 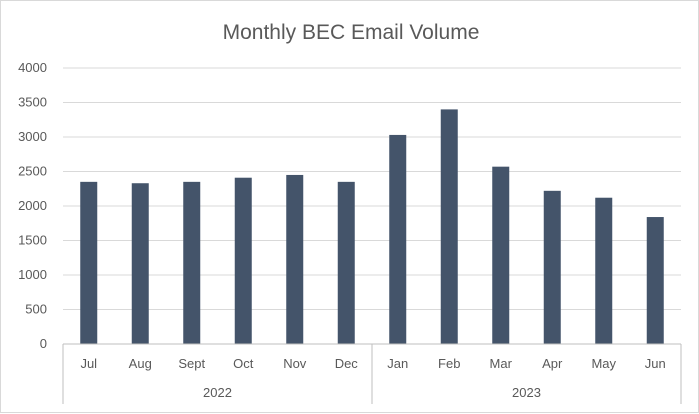 I want to click on x-tick-label: Jun, so click(x=655, y=363).